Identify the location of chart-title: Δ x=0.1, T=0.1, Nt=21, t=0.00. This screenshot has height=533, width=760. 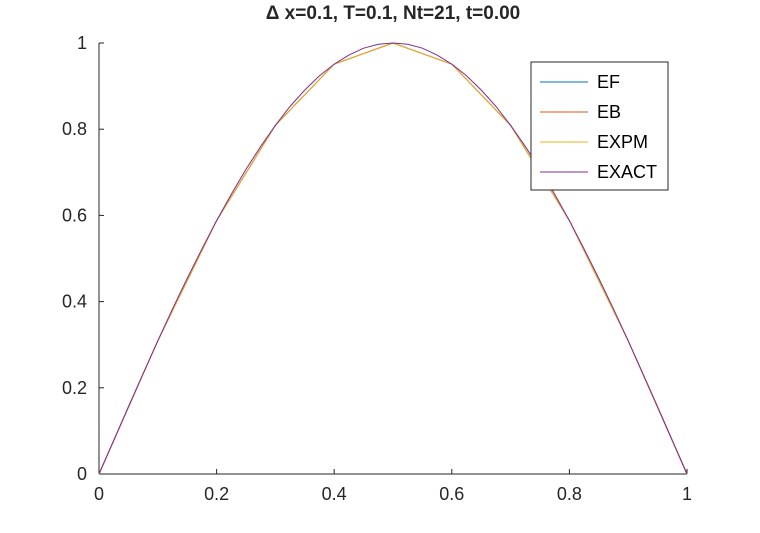
(393, 13).